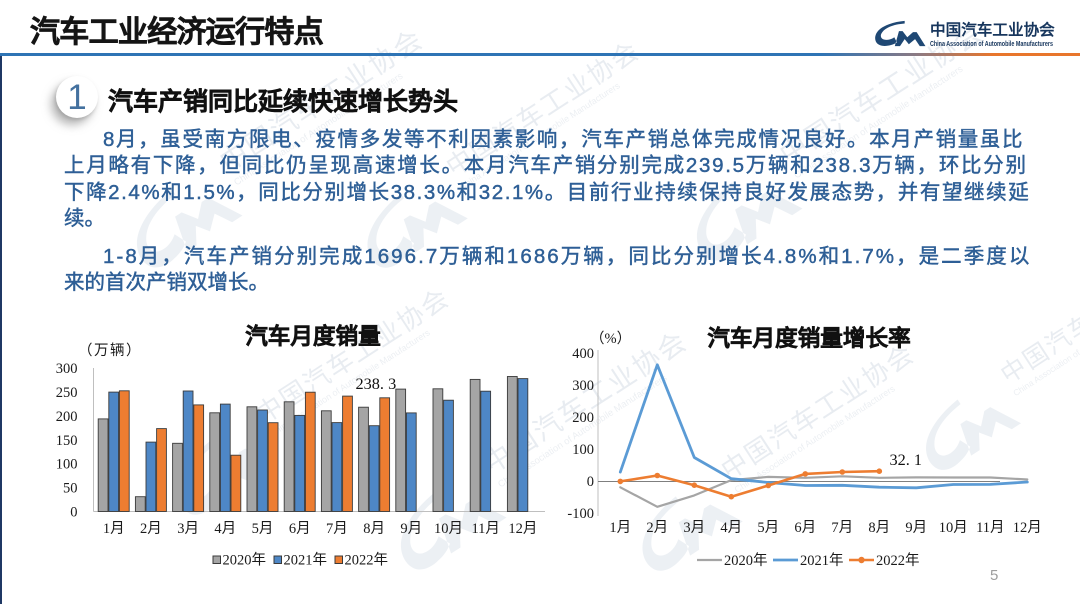 This screenshot has height=604, width=1080. Describe the element at coordinates (70, 488) in the screenshot. I see `svg-text: 50` at that location.